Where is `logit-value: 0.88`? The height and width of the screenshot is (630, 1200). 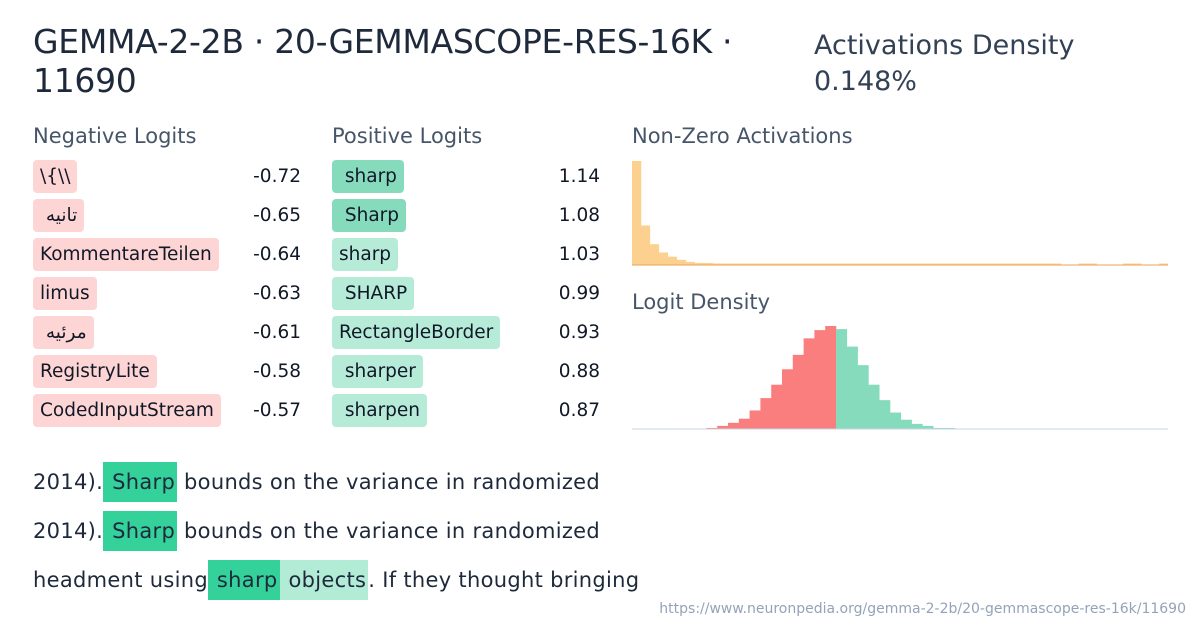
logit-value: 0.88 is located at coordinates (579, 371).